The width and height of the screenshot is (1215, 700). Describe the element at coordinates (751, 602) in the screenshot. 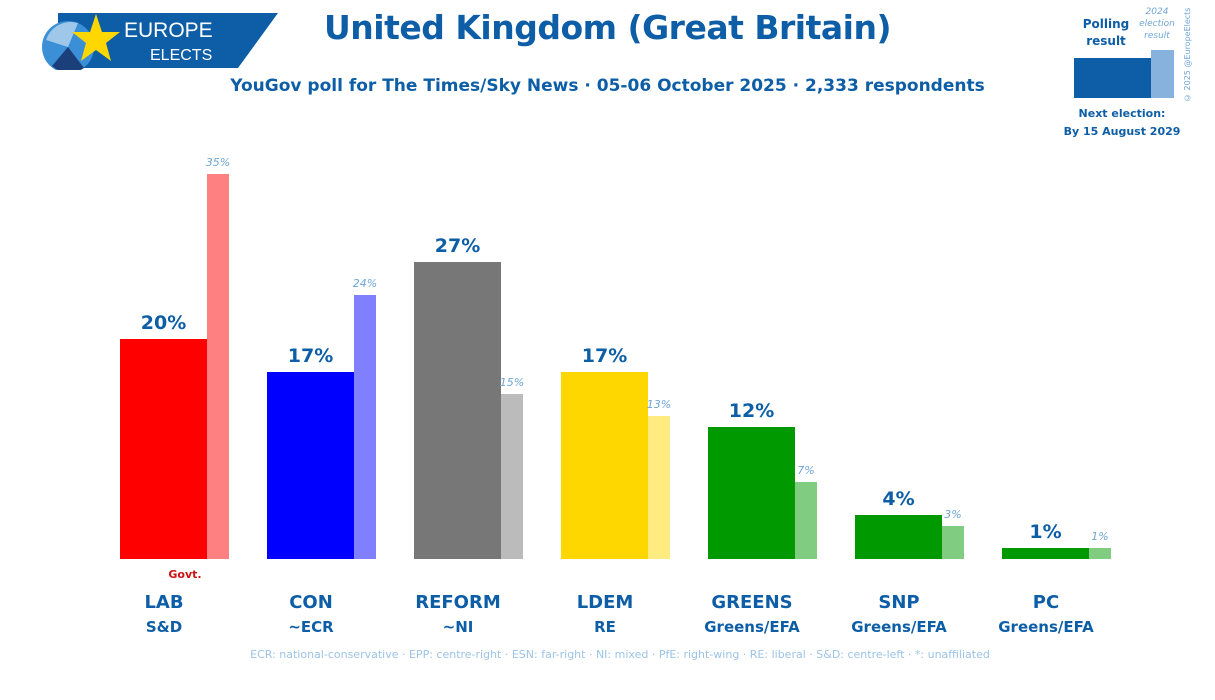

I see `category-label-greens: GREENS` at that location.